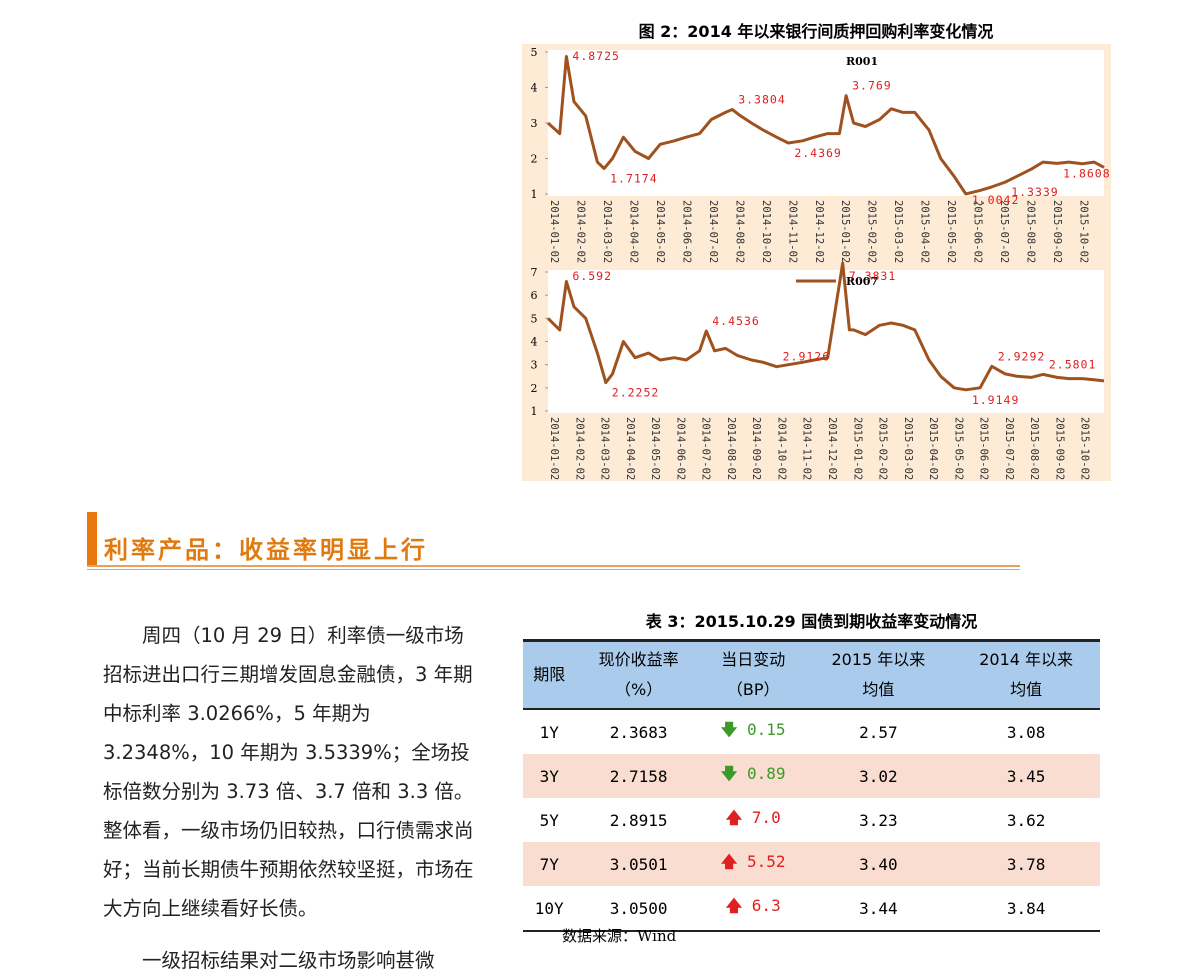 The height and width of the screenshot is (980, 1191). What do you see at coordinates (878, 659) in the screenshot?
I see `header-text: 2015 年以来` at bounding box center [878, 659].